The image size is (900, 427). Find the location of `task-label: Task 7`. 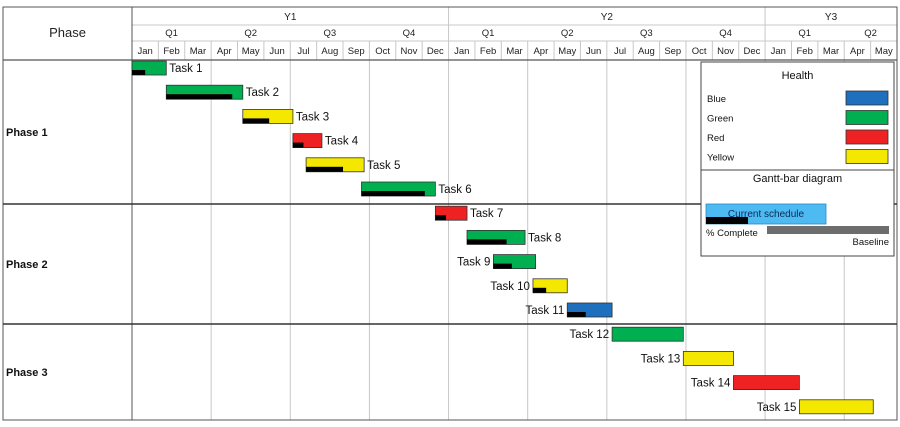

task-label: Task 7 is located at coordinates (486, 214).